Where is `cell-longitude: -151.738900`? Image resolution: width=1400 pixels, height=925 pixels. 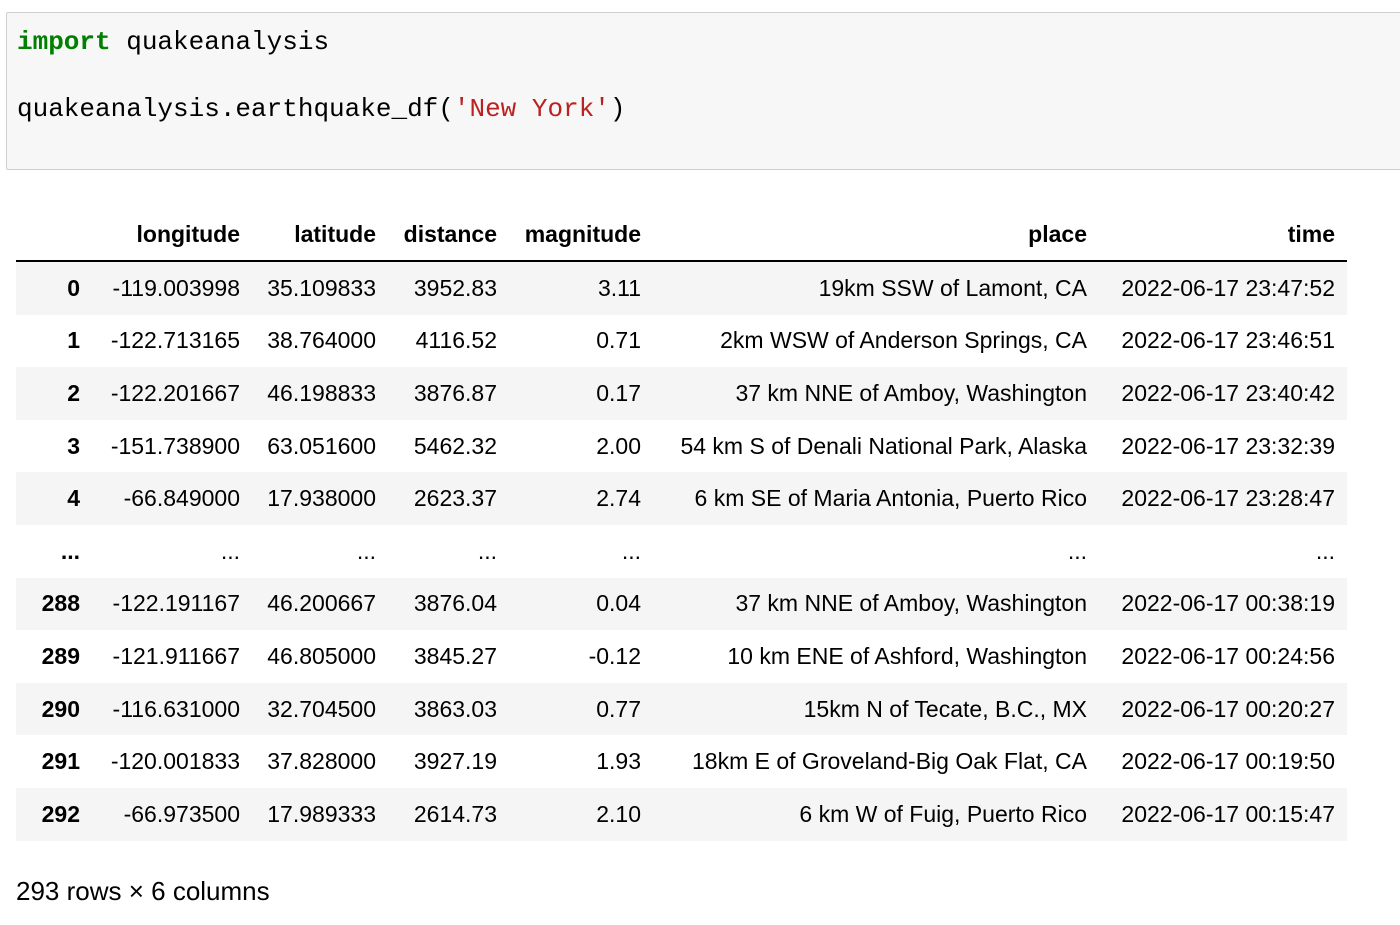
cell-longitude: -151.738900 is located at coordinates (175, 445).